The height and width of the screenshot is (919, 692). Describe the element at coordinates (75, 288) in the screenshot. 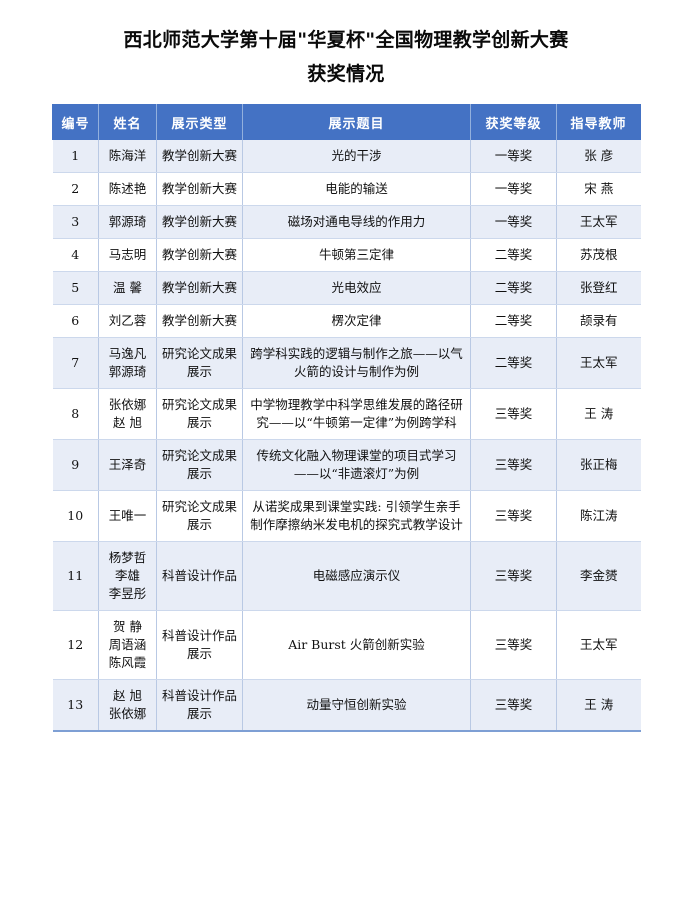

I see `cell-no: 5` at that location.